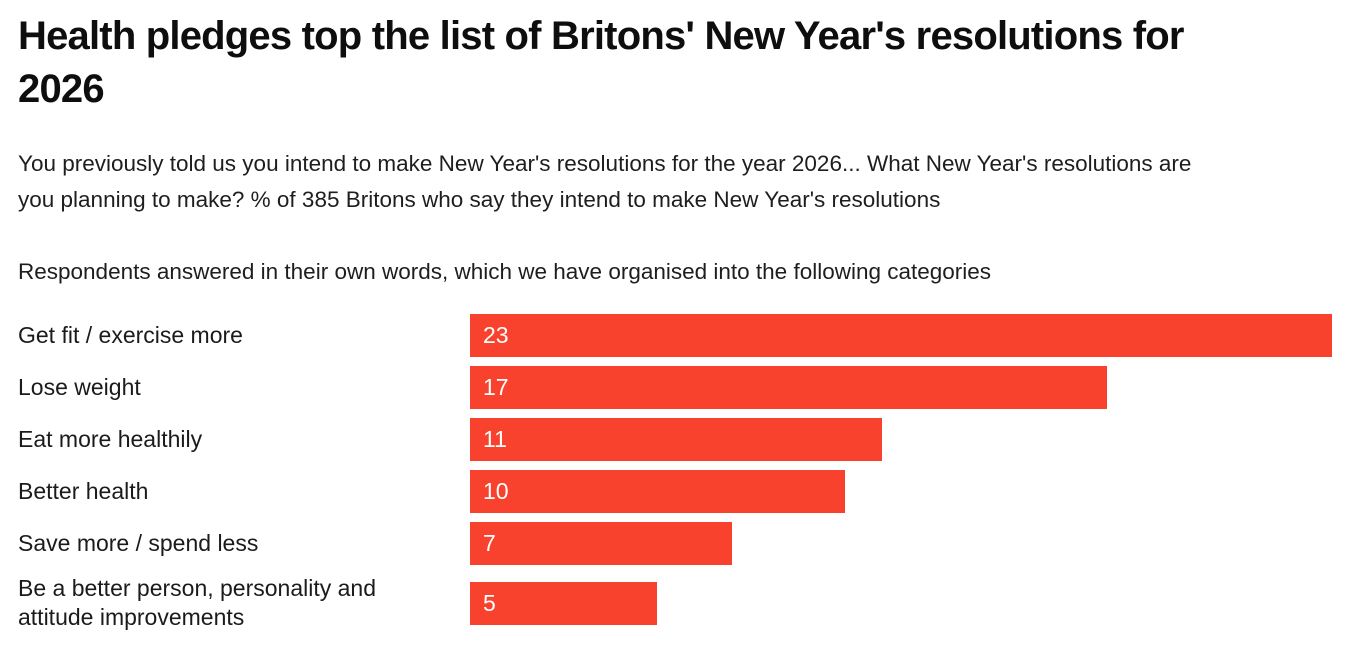  Describe the element at coordinates (901, 491) in the screenshot. I see `bar-track: 10` at that location.